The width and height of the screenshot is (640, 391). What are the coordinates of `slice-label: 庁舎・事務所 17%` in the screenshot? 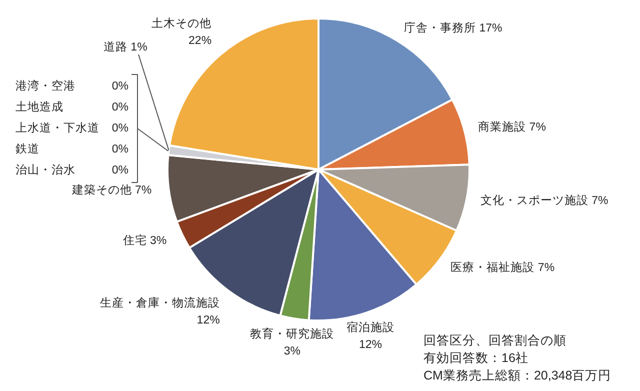 It's located at (453, 27).